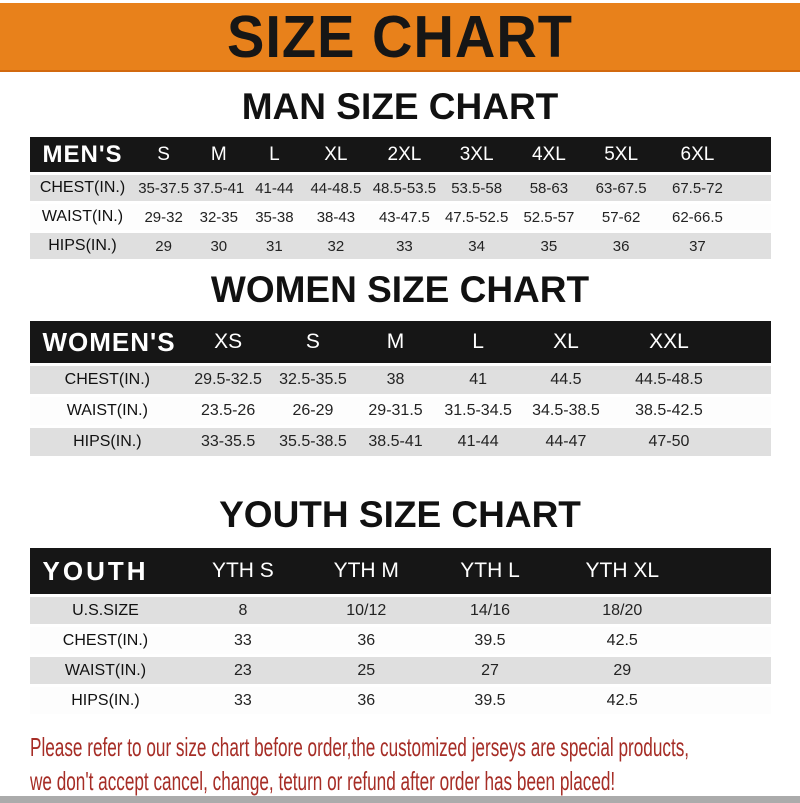 This screenshot has height=803, width=800. I want to click on size-value-cell: 67.5-72, so click(697, 188).